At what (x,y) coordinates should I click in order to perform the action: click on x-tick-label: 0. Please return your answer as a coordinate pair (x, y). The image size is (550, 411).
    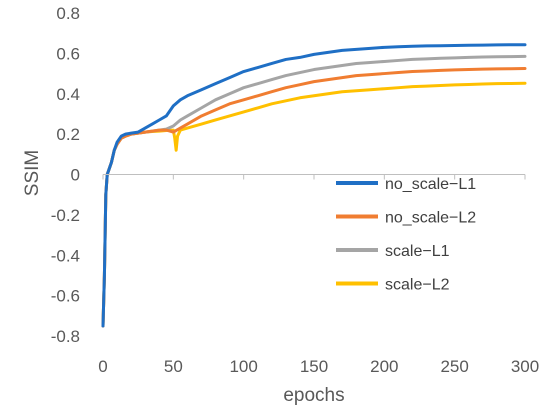
    Looking at the image, I should click on (102, 366).